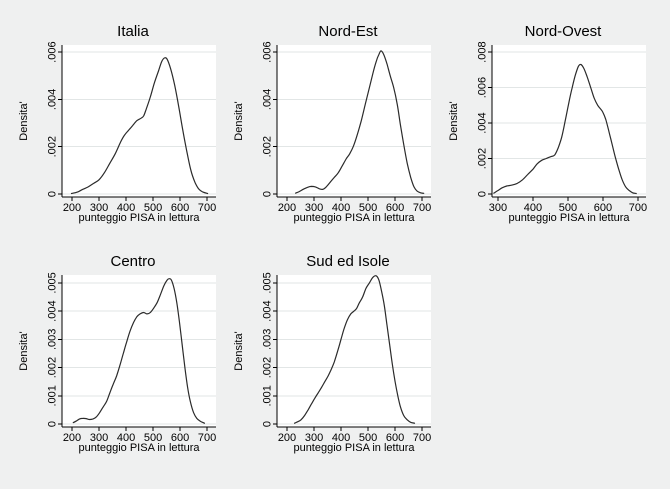 The width and height of the screenshot is (670, 489). I want to click on density-plot-italia: 0 .002 .004 .006 200 300 400 500 600 700, so click(132, 127).